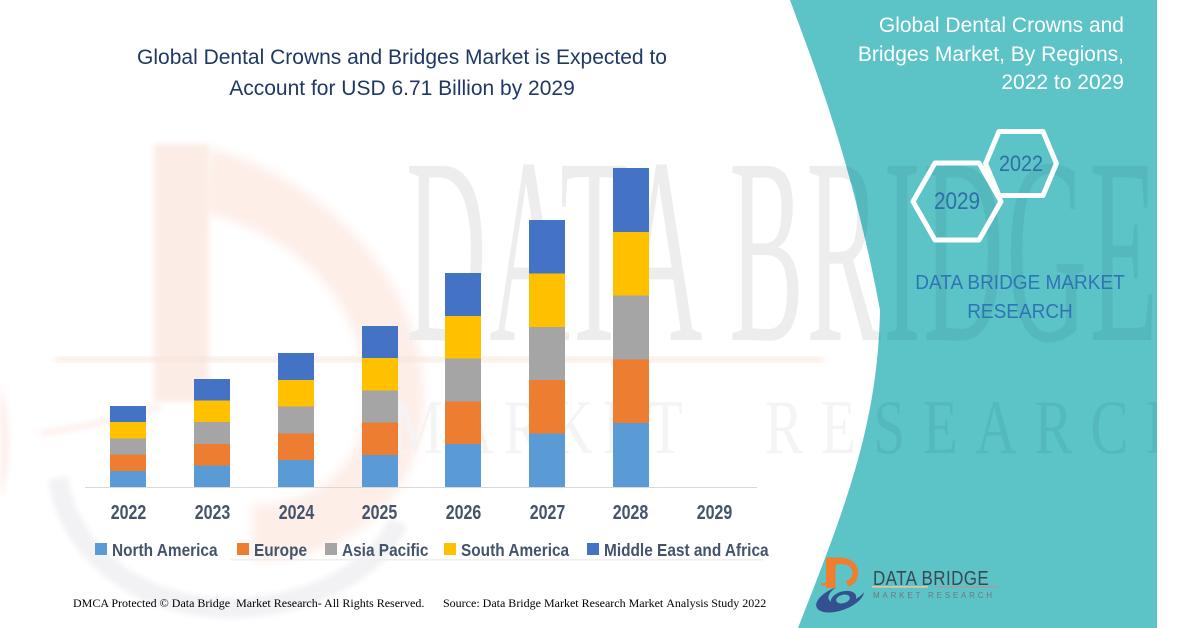 This screenshot has height=628, width=1200. Describe the element at coordinates (1021, 163) in the screenshot. I see `svg-text: 2022` at that location.